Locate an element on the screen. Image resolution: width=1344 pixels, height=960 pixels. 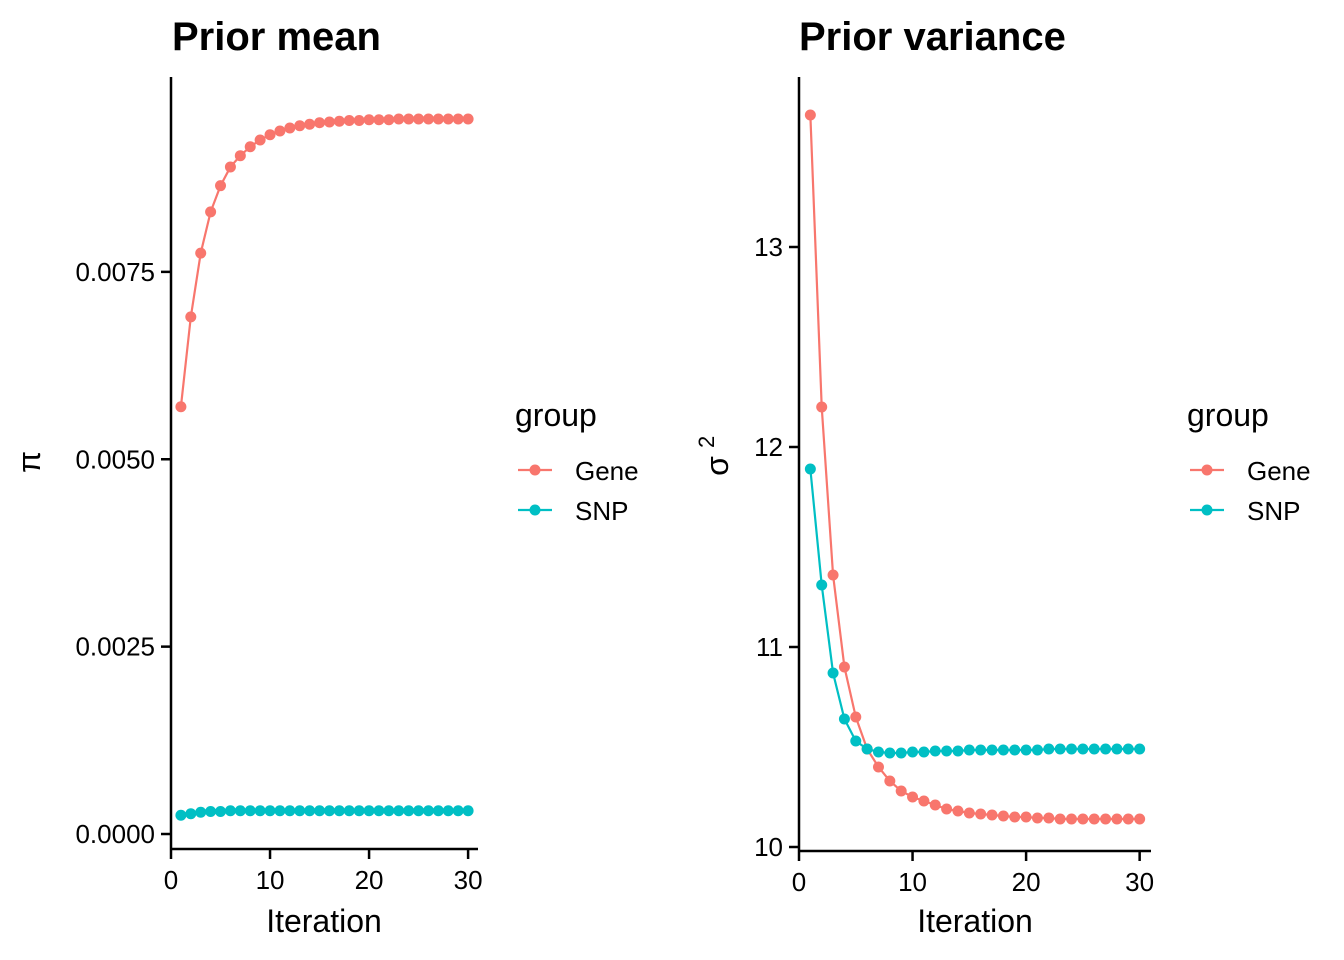
series-line-gene is located at coordinates (324, 262).